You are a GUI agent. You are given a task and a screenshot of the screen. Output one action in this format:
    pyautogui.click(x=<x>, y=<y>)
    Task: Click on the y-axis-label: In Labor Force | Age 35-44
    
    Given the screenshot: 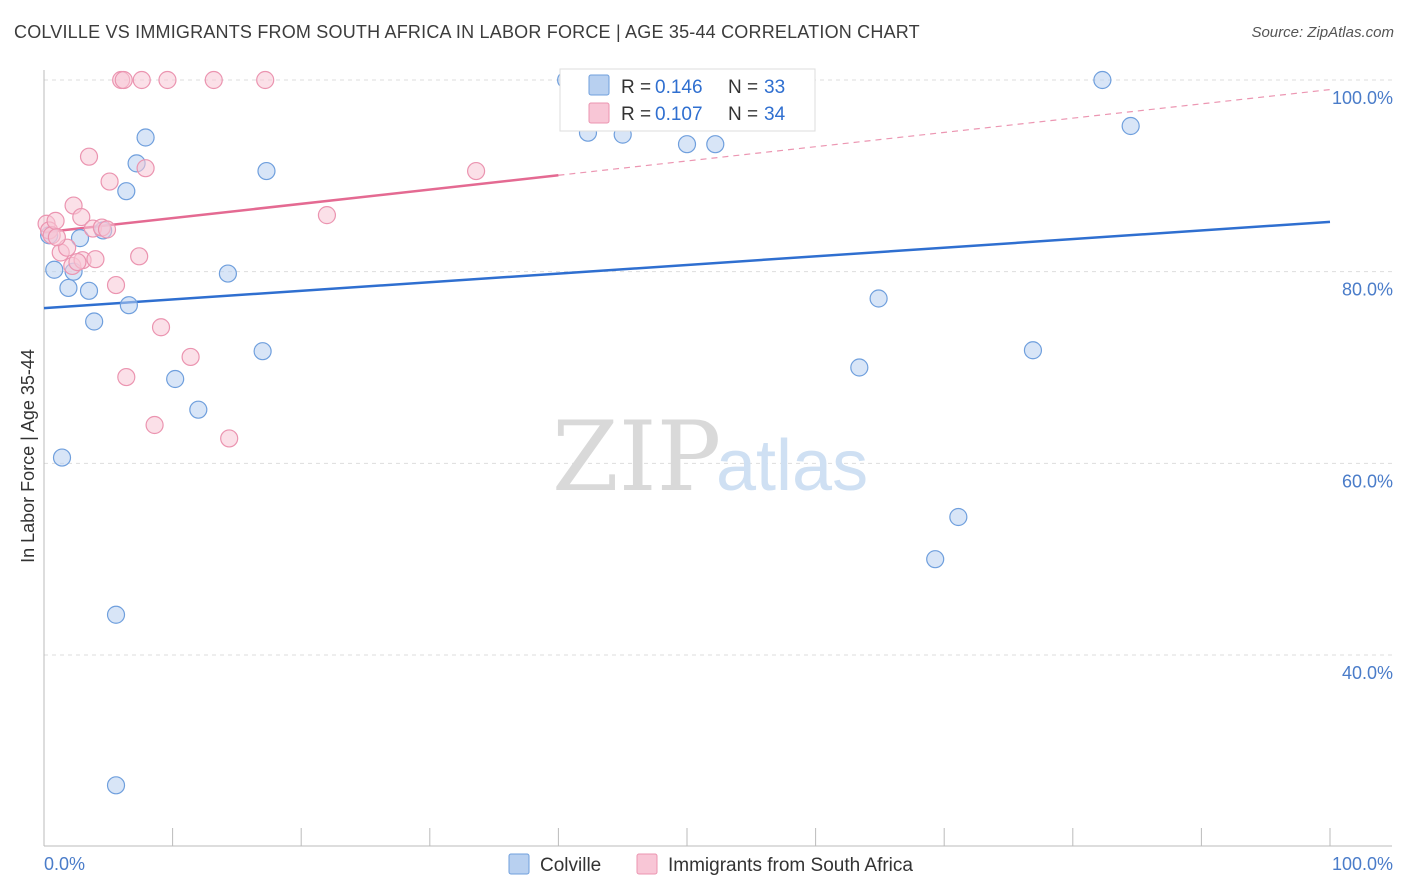 What is the action you would take?
    pyautogui.click(x=28, y=456)
    